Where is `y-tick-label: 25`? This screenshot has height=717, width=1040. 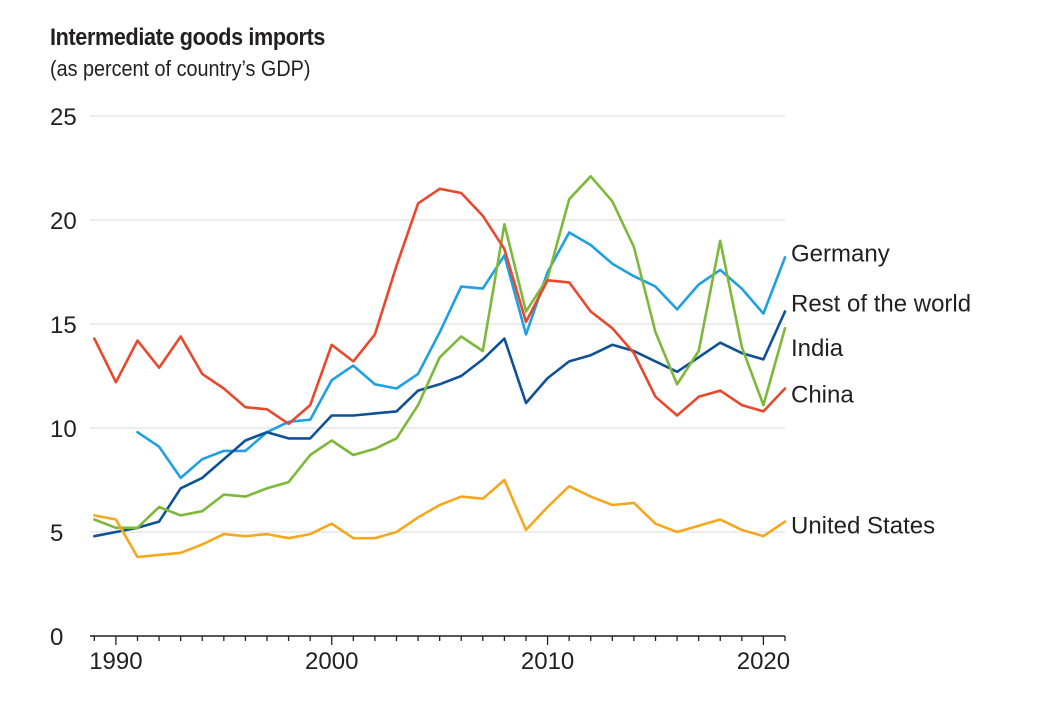 y-tick-label: 25 is located at coordinates (63, 117).